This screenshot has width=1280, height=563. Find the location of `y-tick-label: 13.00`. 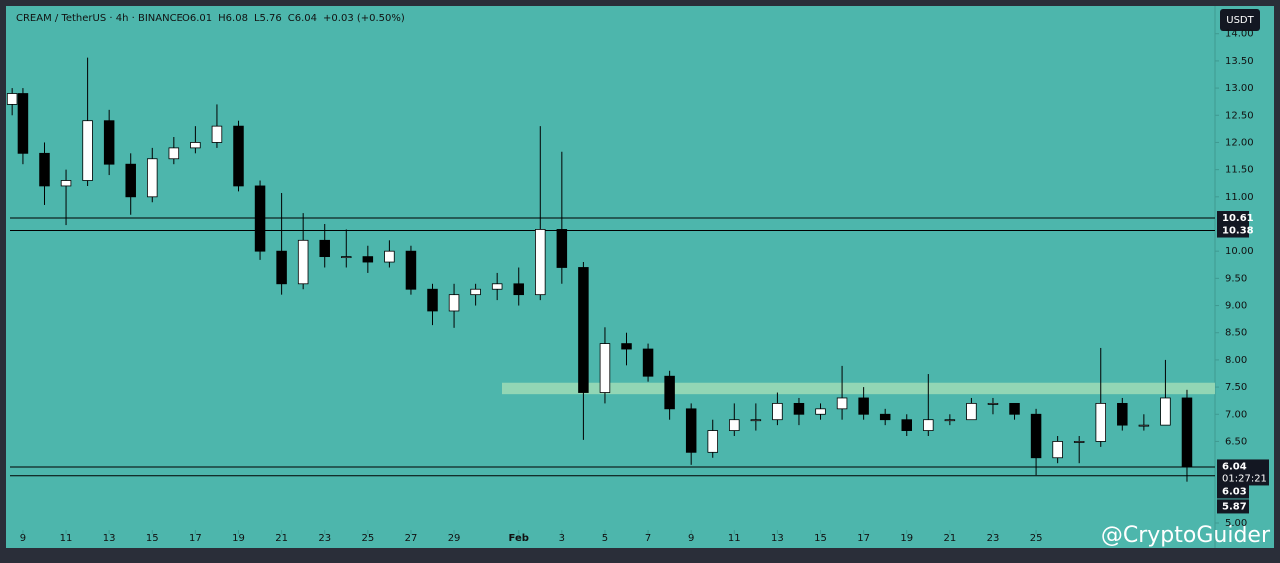

y-tick-label: 13.00 is located at coordinates (1239, 88).